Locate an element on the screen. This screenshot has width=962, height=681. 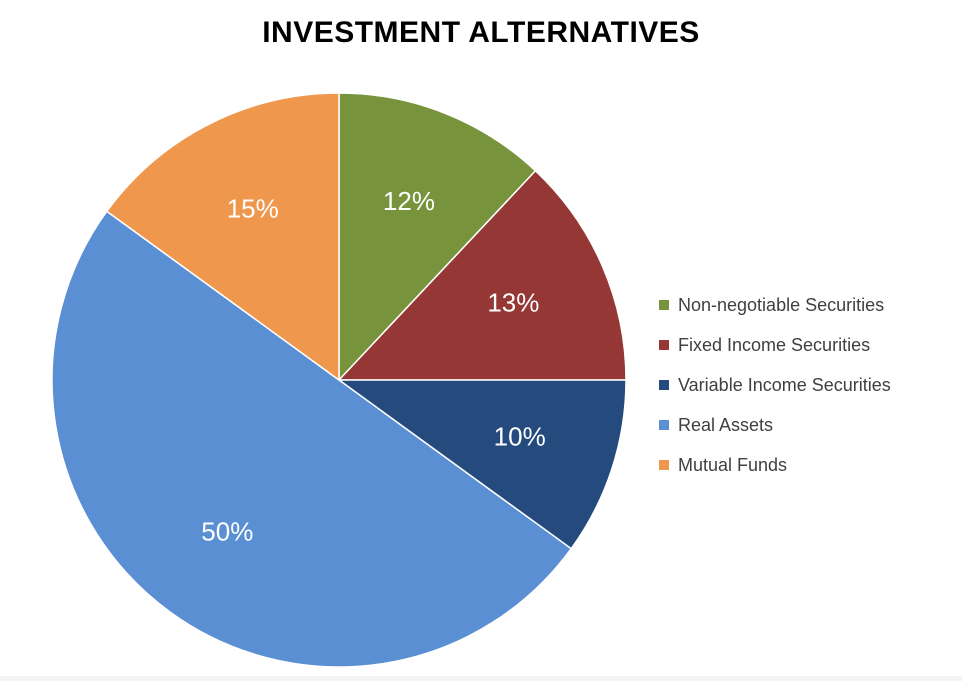
data-label-2: 13% is located at coordinates (513, 302).